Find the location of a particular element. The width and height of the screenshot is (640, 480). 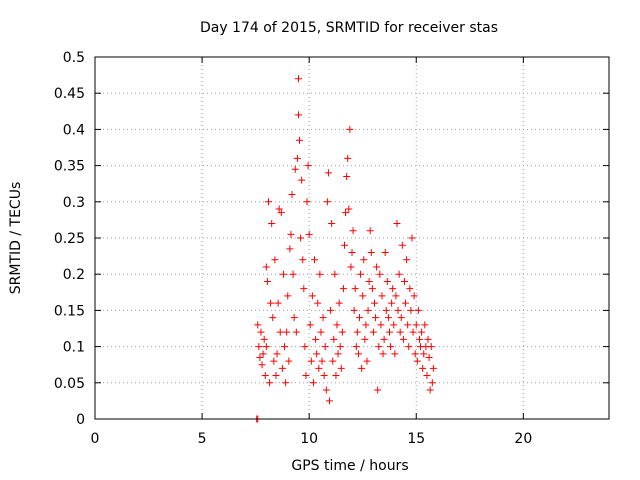

x-tick-label: 10 is located at coordinates (309, 439).